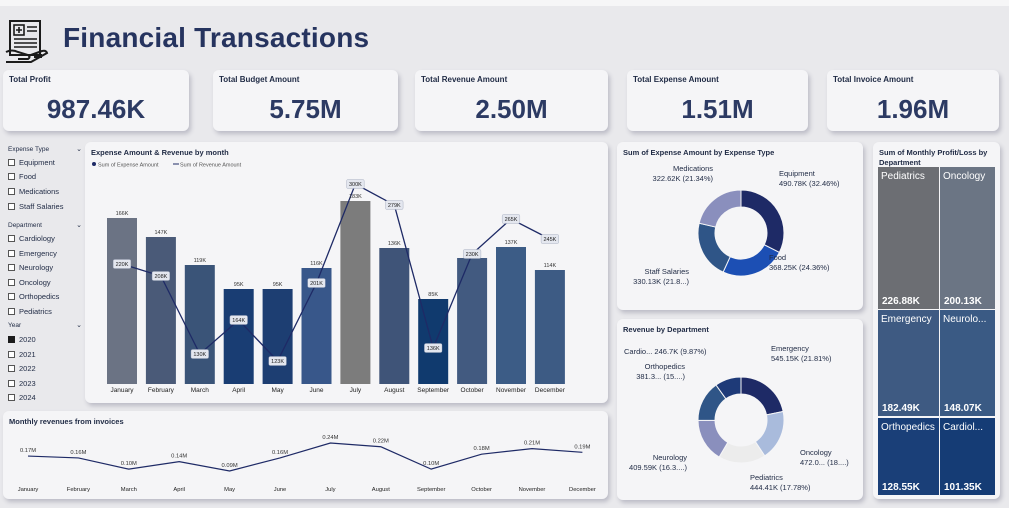 The width and height of the screenshot is (1009, 508). What do you see at coordinates (906, 319) in the screenshot?
I see `treemap-cell-name: Emergency` at bounding box center [906, 319].